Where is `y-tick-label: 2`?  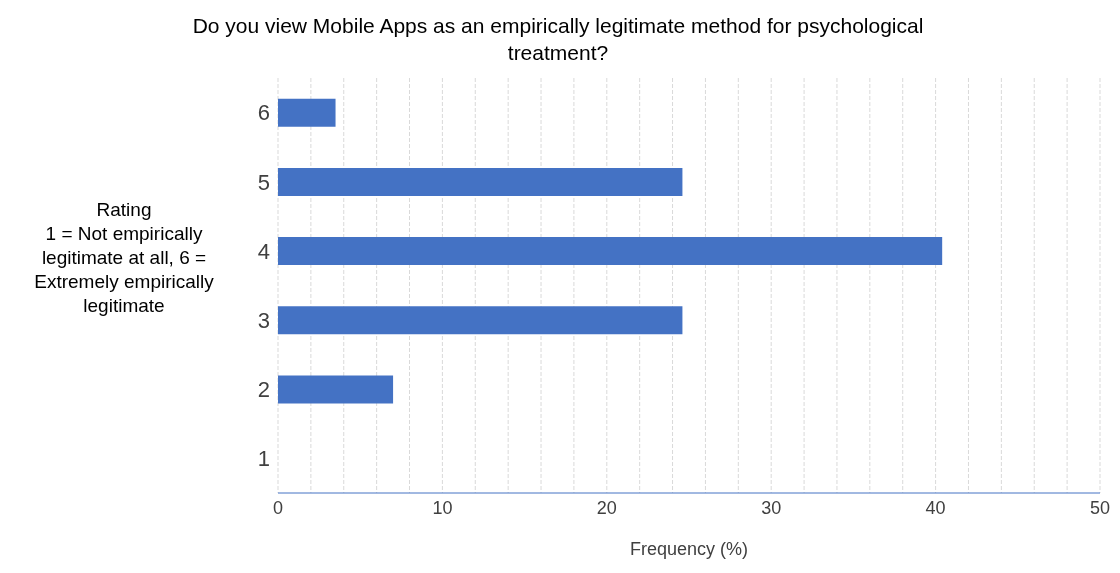 y-tick-label: 2 is located at coordinates (263, 390).